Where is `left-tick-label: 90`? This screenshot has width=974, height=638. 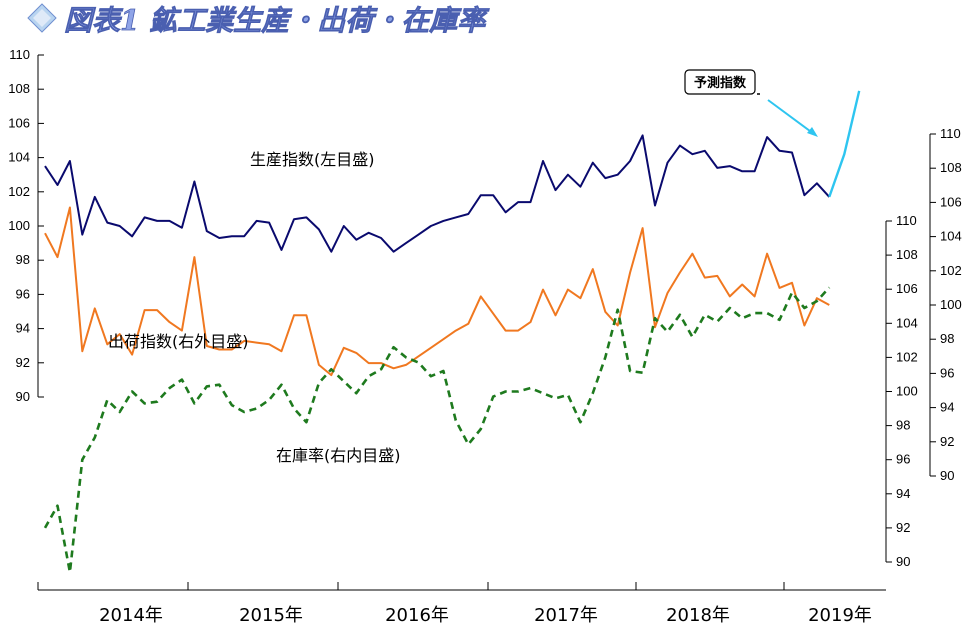
left-tick-label: 90 is located at coordinates (23, 396).